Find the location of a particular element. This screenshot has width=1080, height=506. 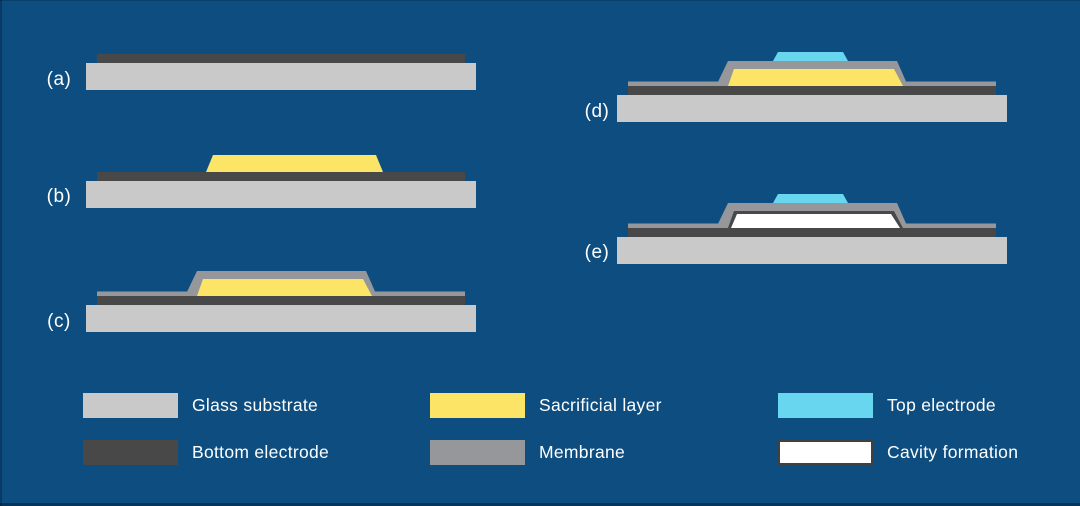

cavity-region is located at coordinates (815, 221).